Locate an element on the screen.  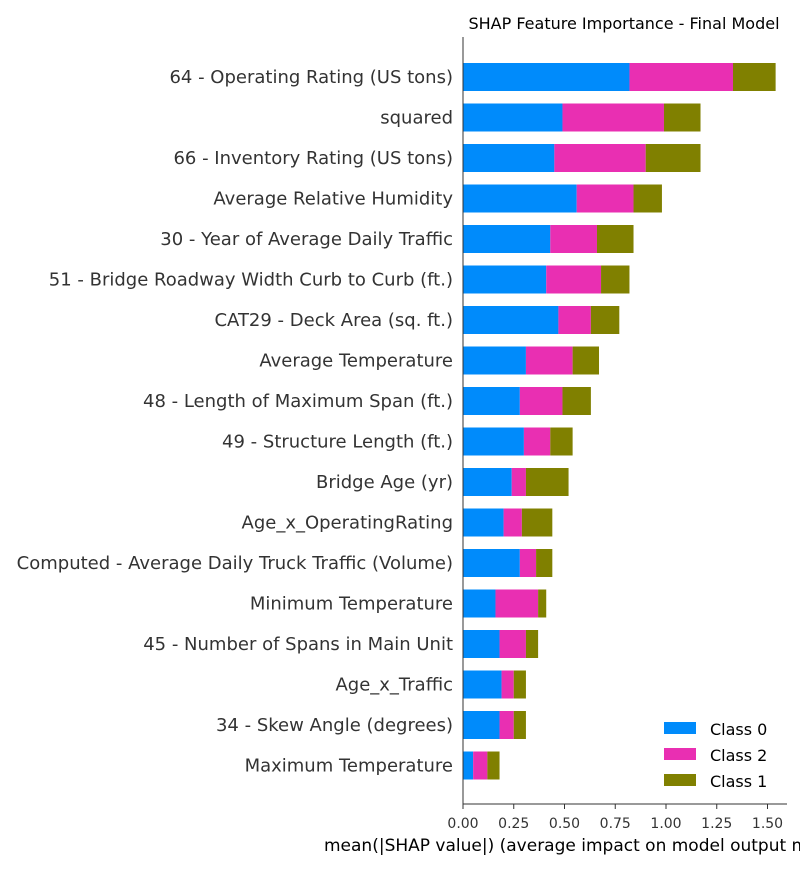
feature-label: Age_x_Traffic is located at coordinates (394, 685).